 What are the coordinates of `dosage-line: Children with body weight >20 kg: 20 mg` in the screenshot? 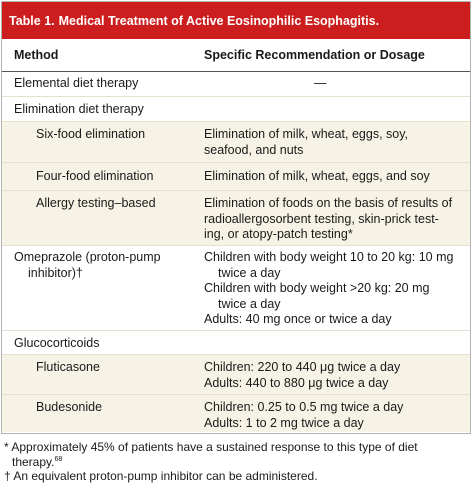 It's located at (317, 288).